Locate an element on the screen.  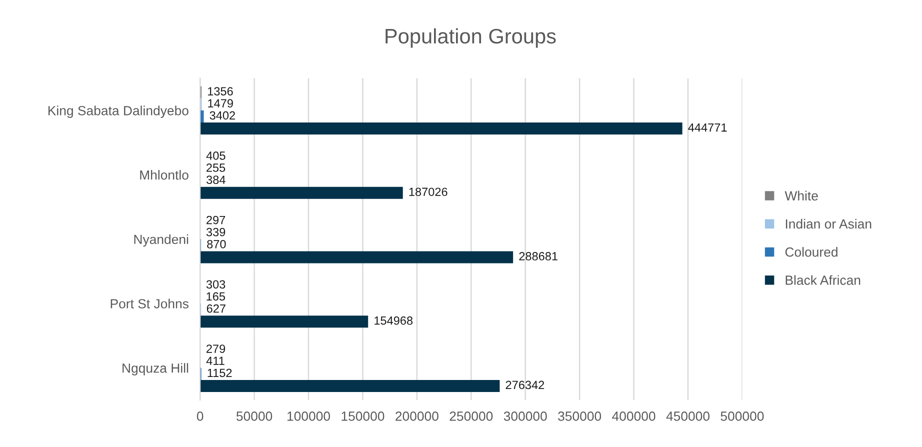
y-tick-label: King Sabata Dalindyebo is located at coordinates (118, 112).